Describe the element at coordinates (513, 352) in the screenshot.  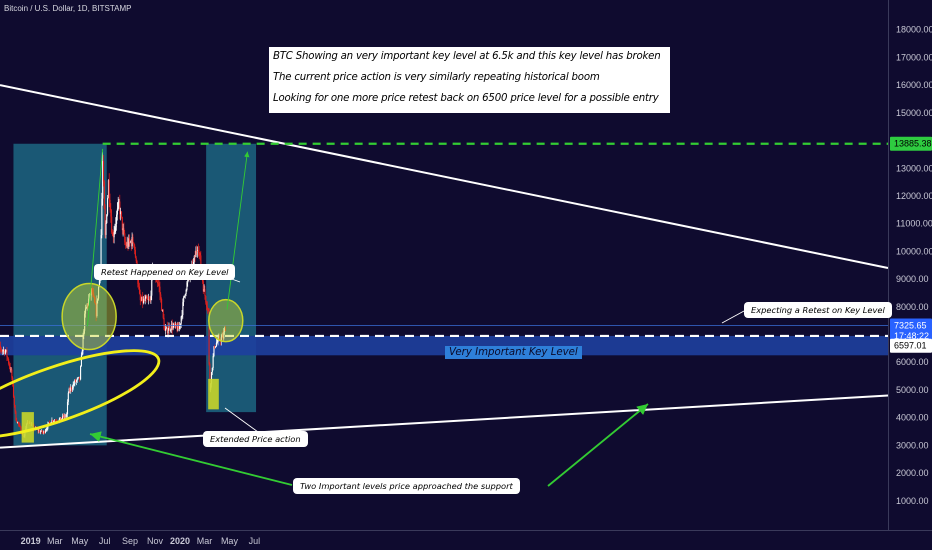
I see `key-level-label: Very Important Key Level` at that location.